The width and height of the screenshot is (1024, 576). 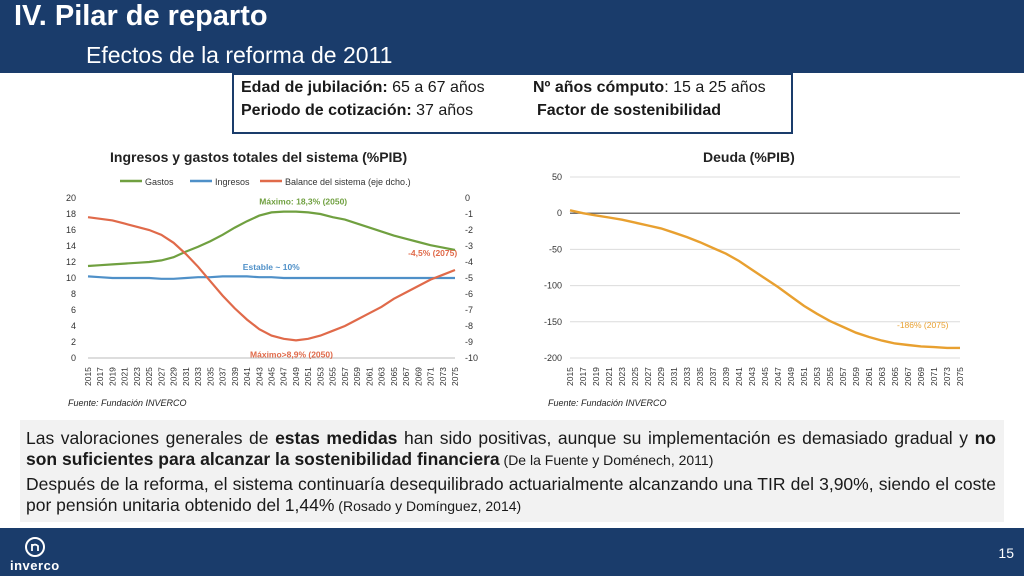 What do you see at coordinates (159, 182) in the screenshot?
I see `legend-label-0: Gastos` at bounding box center [159, 182].